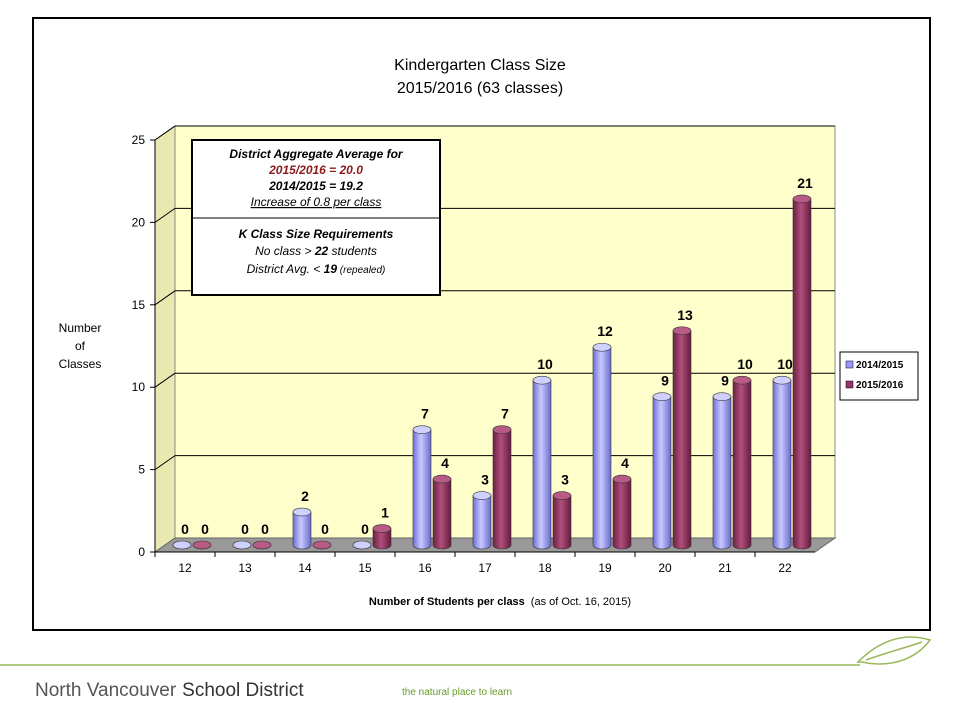  What do you see at coordinates (331, 269) in the screenshot?
I see `annotation-part: 19` at bounding box center [331, 269].